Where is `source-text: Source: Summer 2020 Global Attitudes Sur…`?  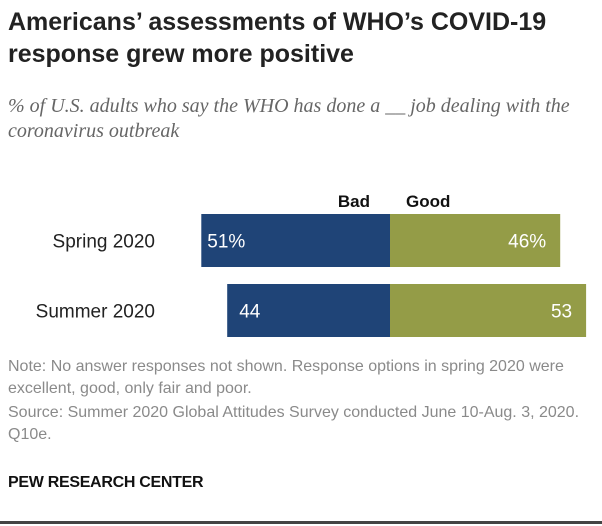 source-text: Source: Summer 2020 Global Attitudes Sur… is located at coordinates (294, 423).